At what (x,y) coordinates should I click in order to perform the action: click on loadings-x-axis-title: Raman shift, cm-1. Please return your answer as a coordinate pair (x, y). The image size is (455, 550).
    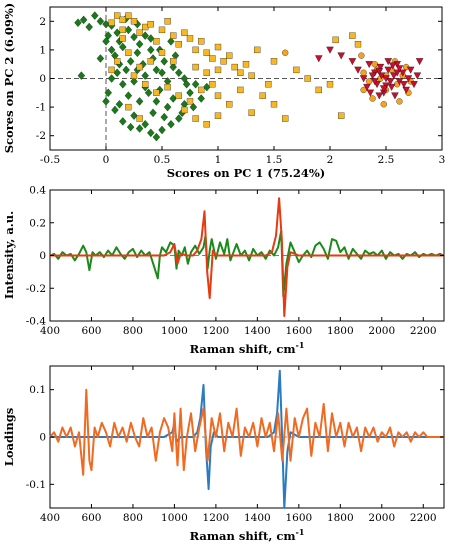
    Looking at the image, I should click on (247, 535).